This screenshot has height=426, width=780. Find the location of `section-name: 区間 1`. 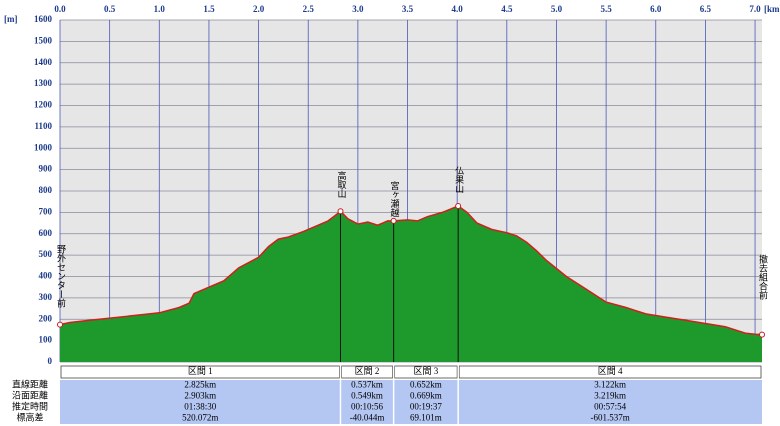

section-name: 区間 1 is located at coordinates (200, 371).